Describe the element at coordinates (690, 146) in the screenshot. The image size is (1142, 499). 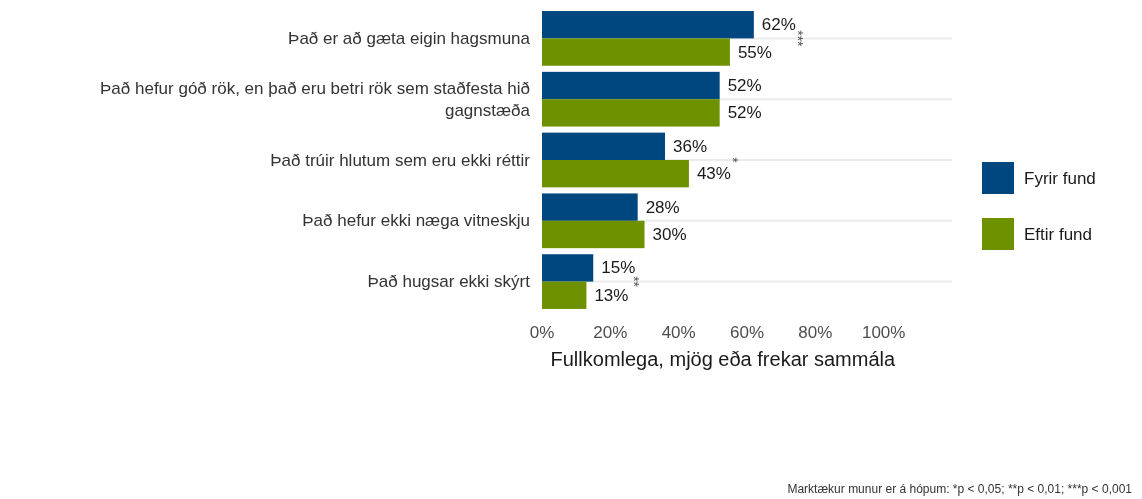
I see `data-label: 36%` at that location.